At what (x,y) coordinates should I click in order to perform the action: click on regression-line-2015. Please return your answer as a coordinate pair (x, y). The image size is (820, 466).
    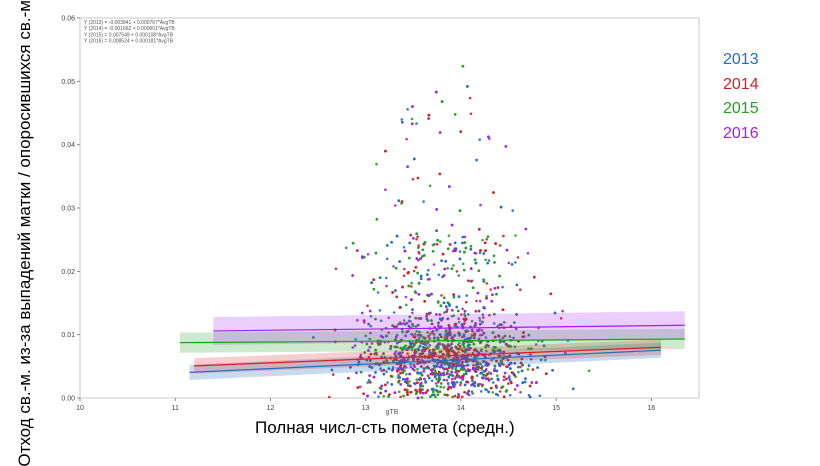
    Looking at the image, I should click on (432, 341).